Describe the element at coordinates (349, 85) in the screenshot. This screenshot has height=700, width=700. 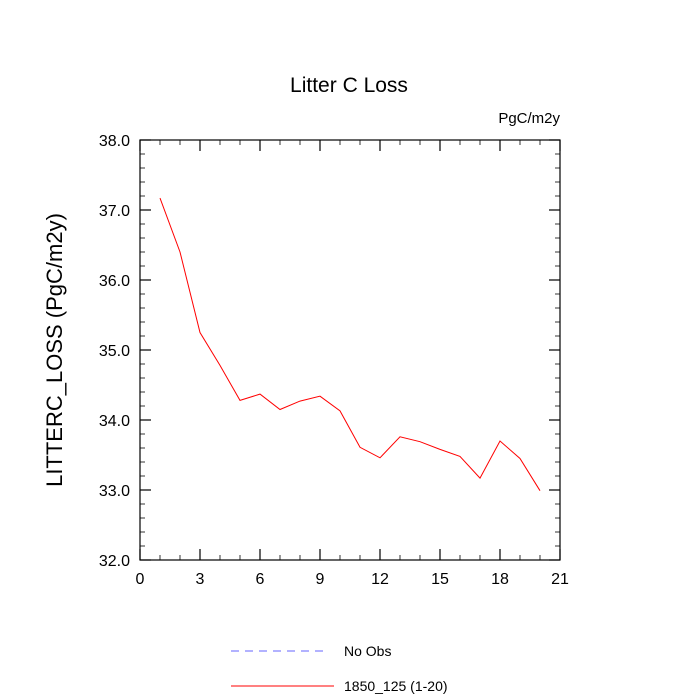
I see `chart-title: Litter C Loss` at that location.